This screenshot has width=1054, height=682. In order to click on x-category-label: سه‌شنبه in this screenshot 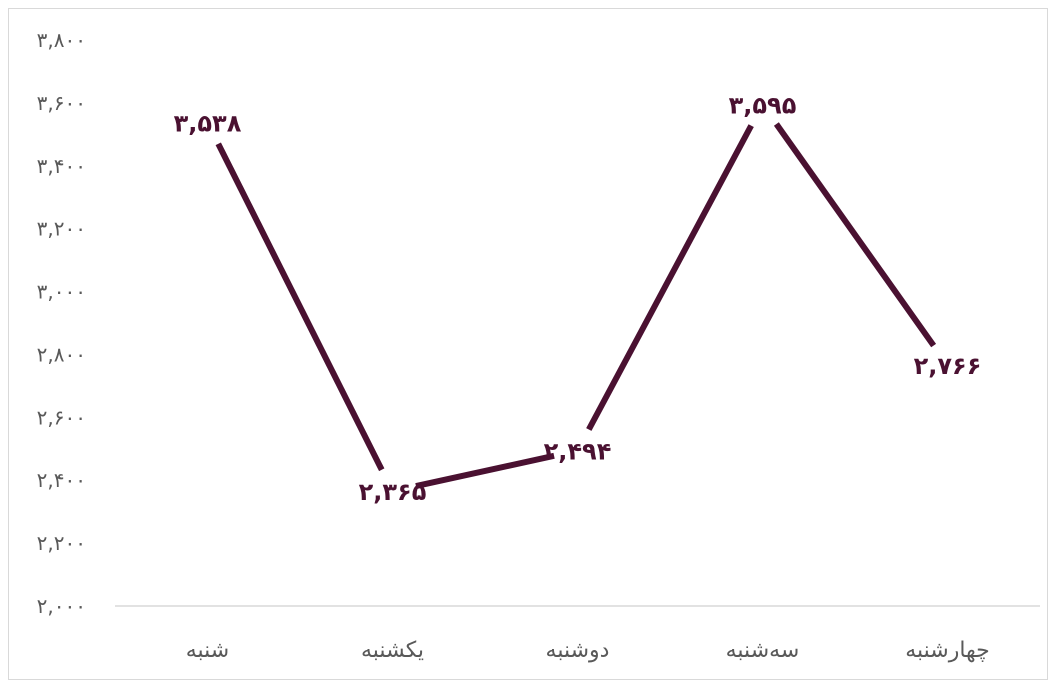, I will do `click(763, 650)`.